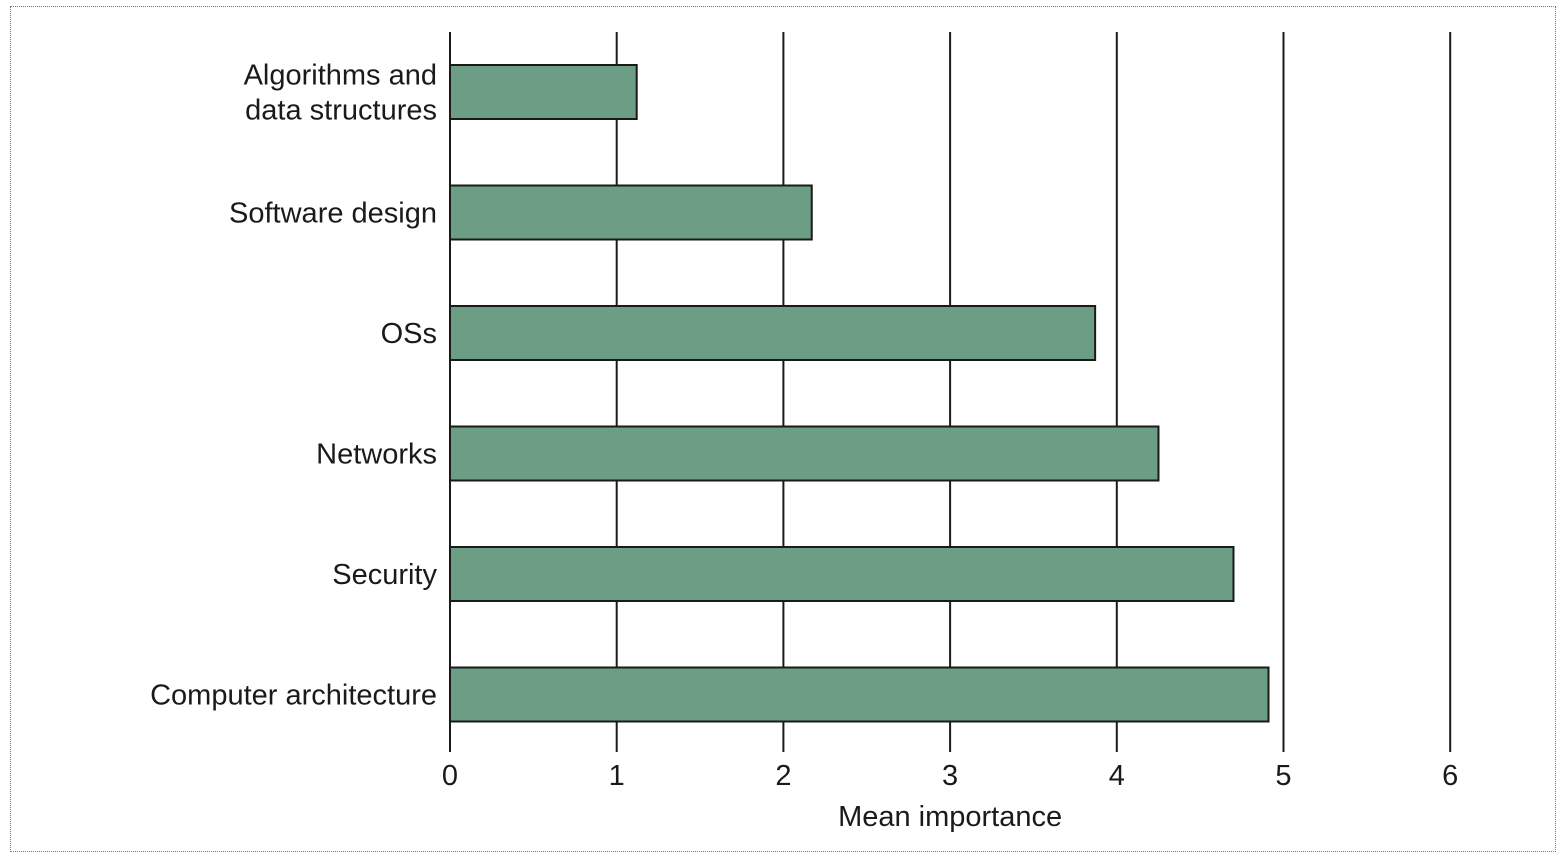 The width and height of the screenshot is (1566, 860). Describe the element at coordinates (1283, 776) in the screenshot. I see `x-tick-label-5: 5` at that location.